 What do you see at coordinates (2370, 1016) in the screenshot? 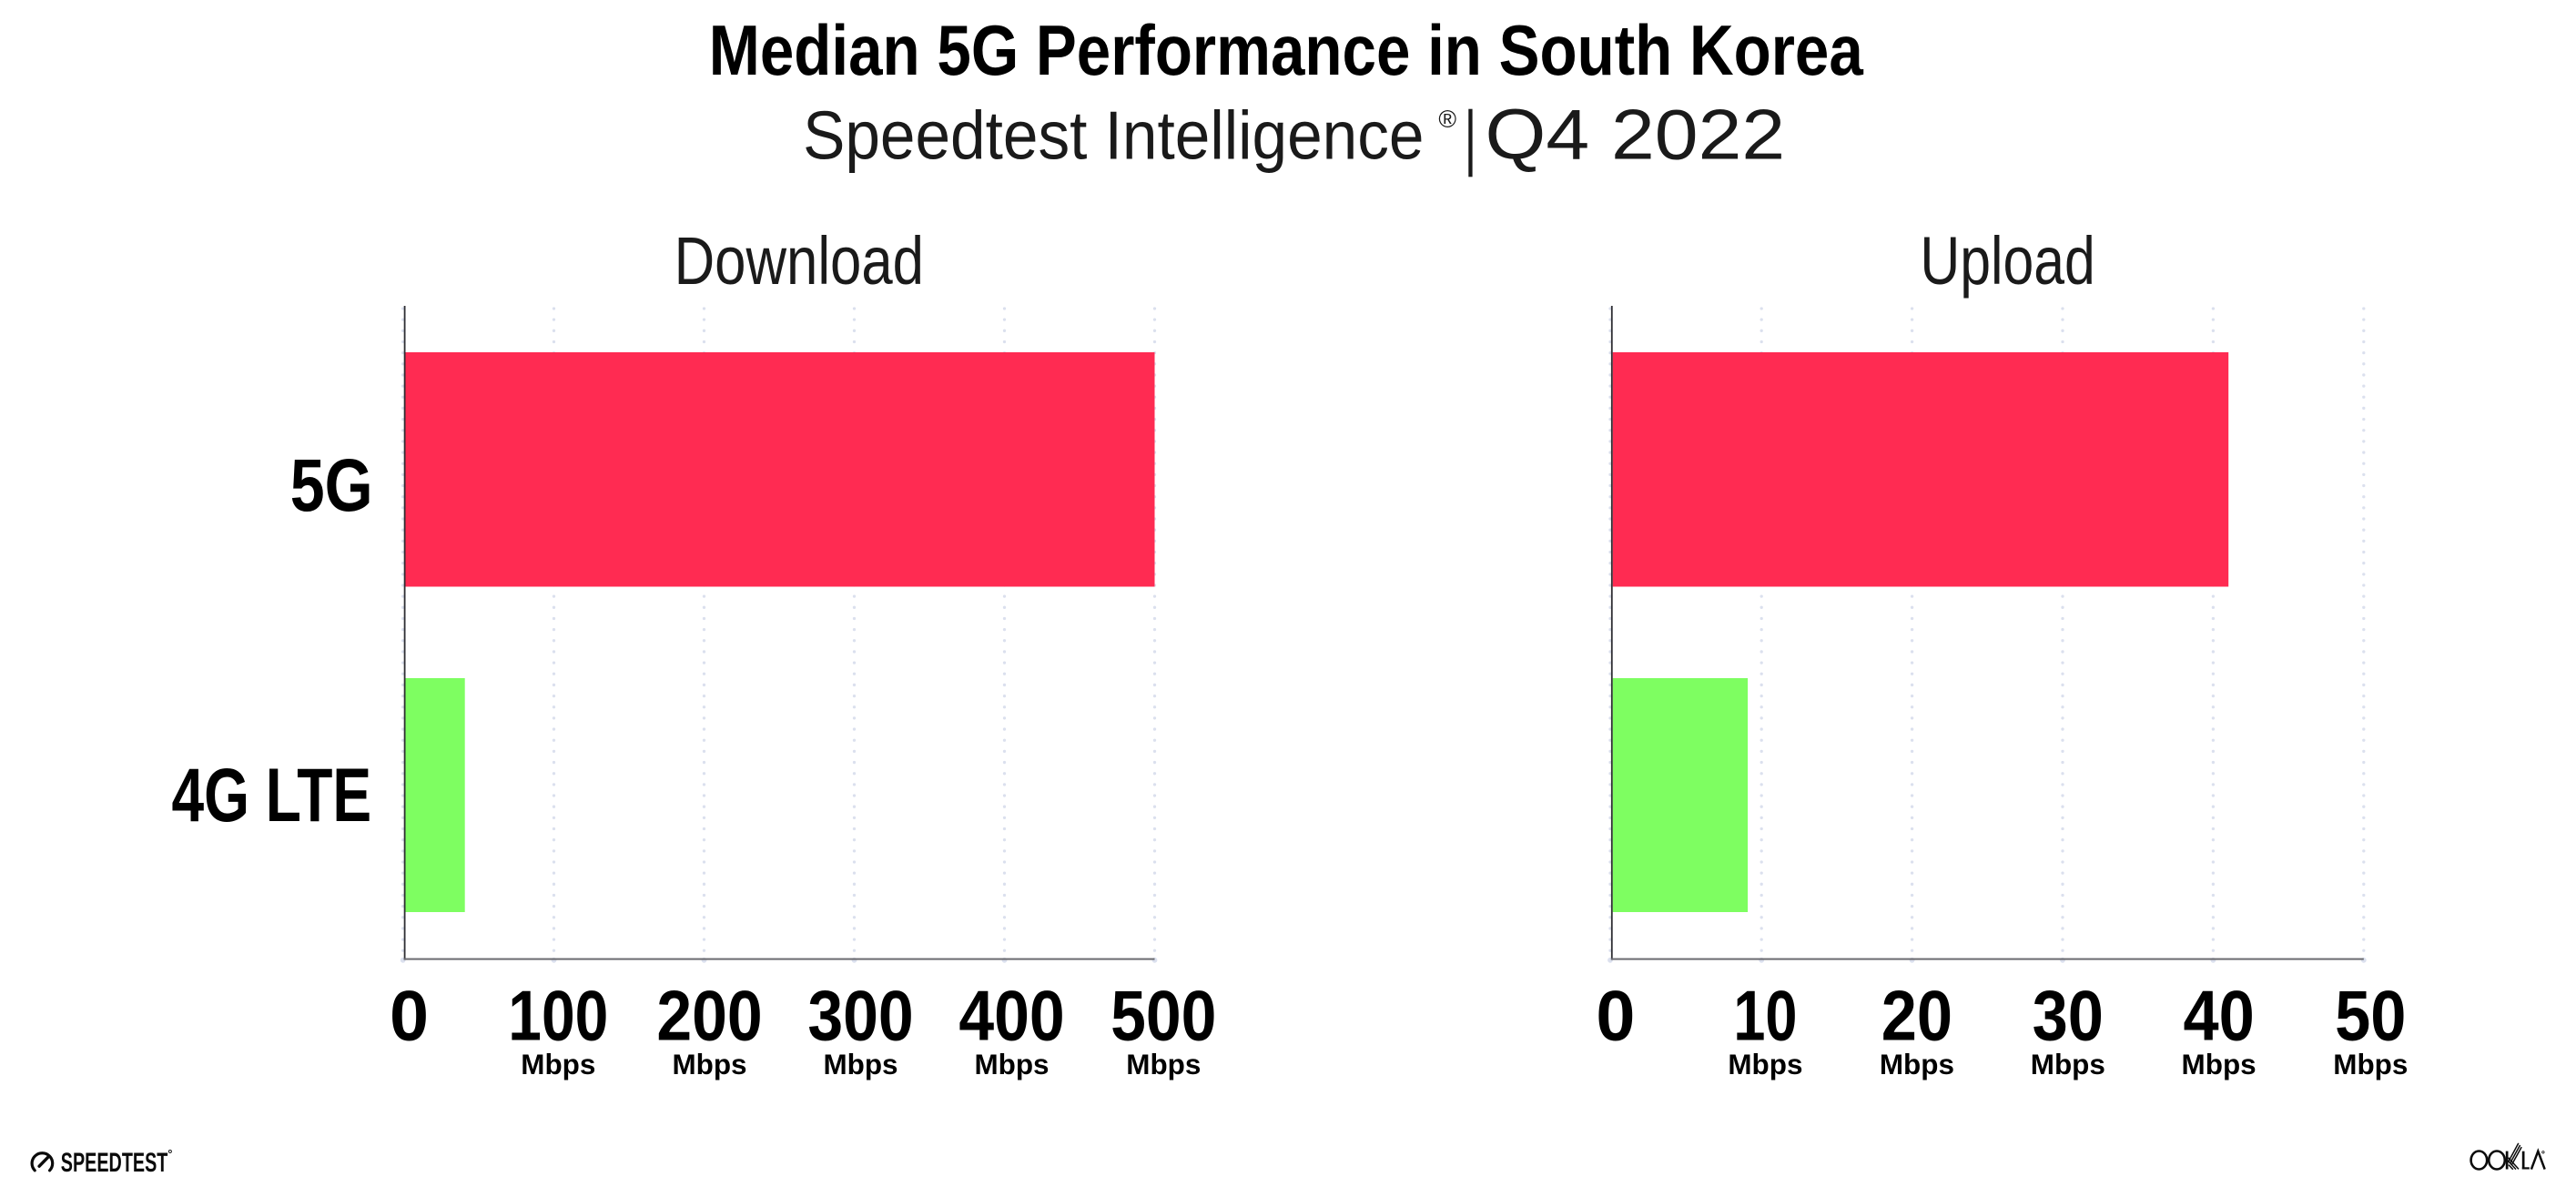
I see `svg-text: 50` at bounding box center [2370, 1016].